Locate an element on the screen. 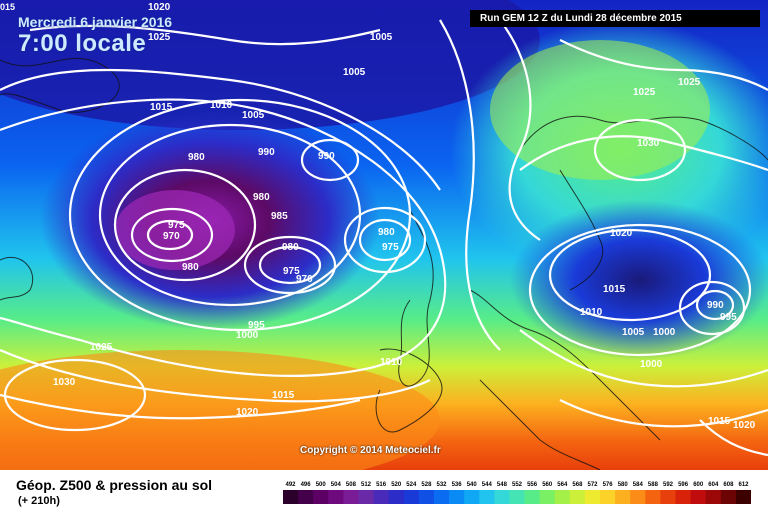 The width and height of the screenshot is (768, 512). scale-tick-label: 588 is located at coordinates (653, 485).